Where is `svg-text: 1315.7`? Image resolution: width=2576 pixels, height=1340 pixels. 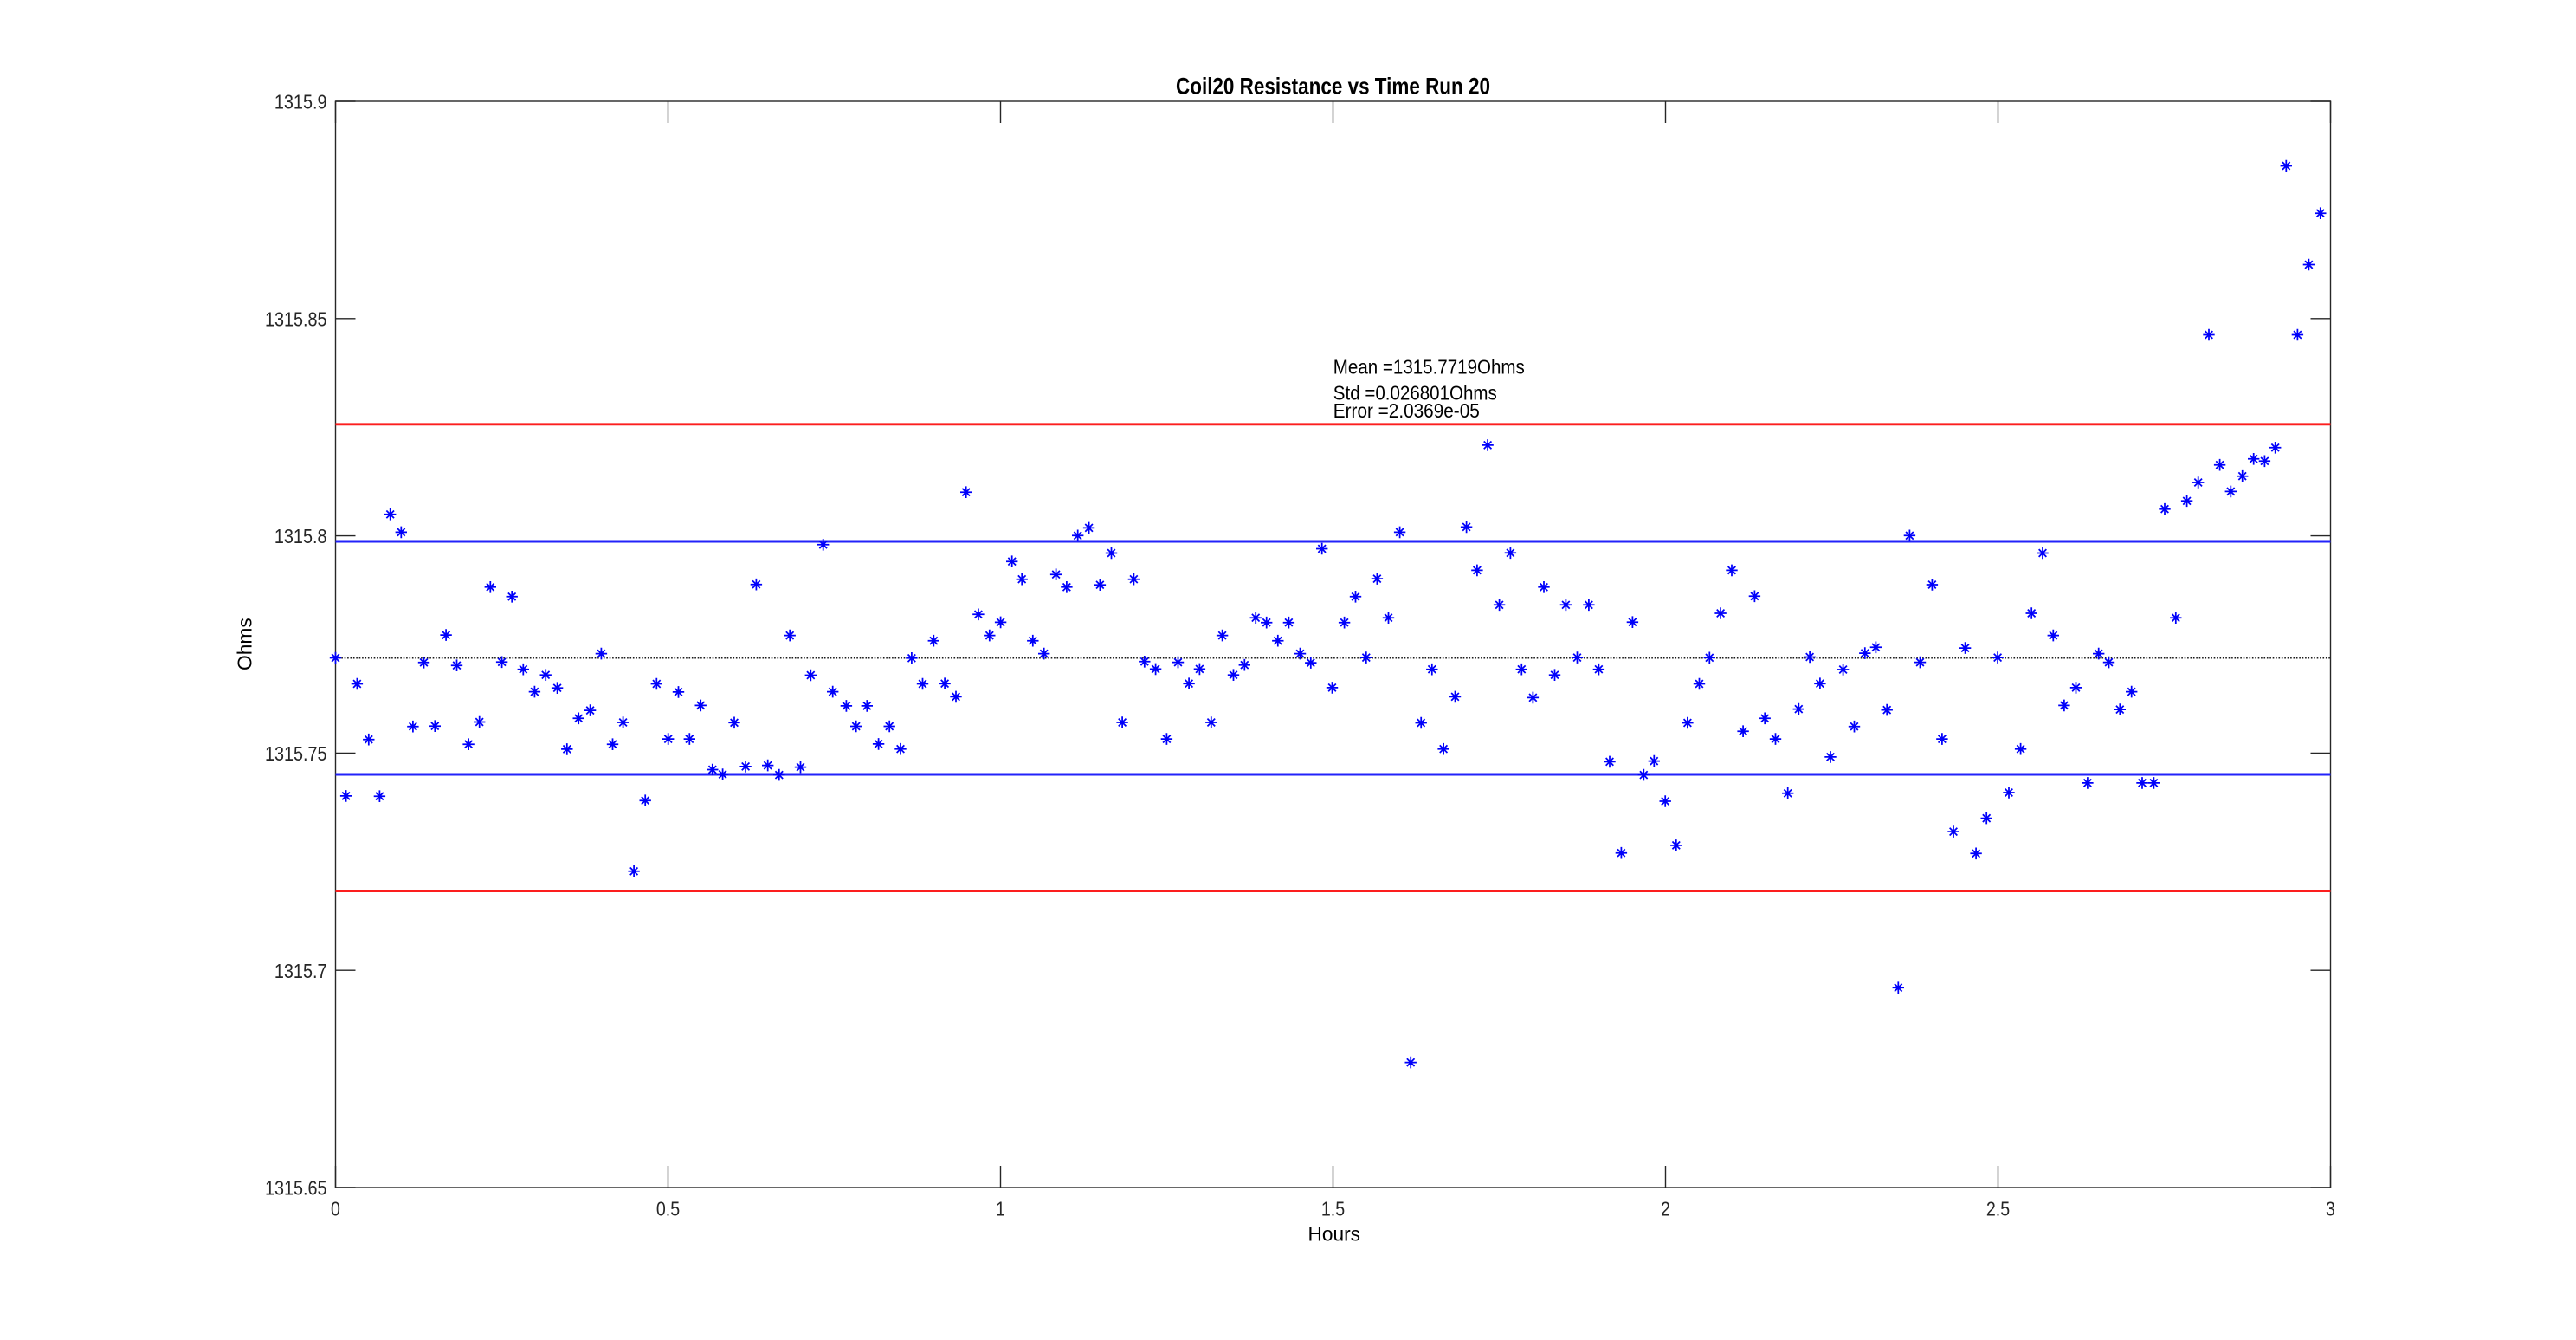 svg-text: 1315.7 is located at coordinates (300, 971).